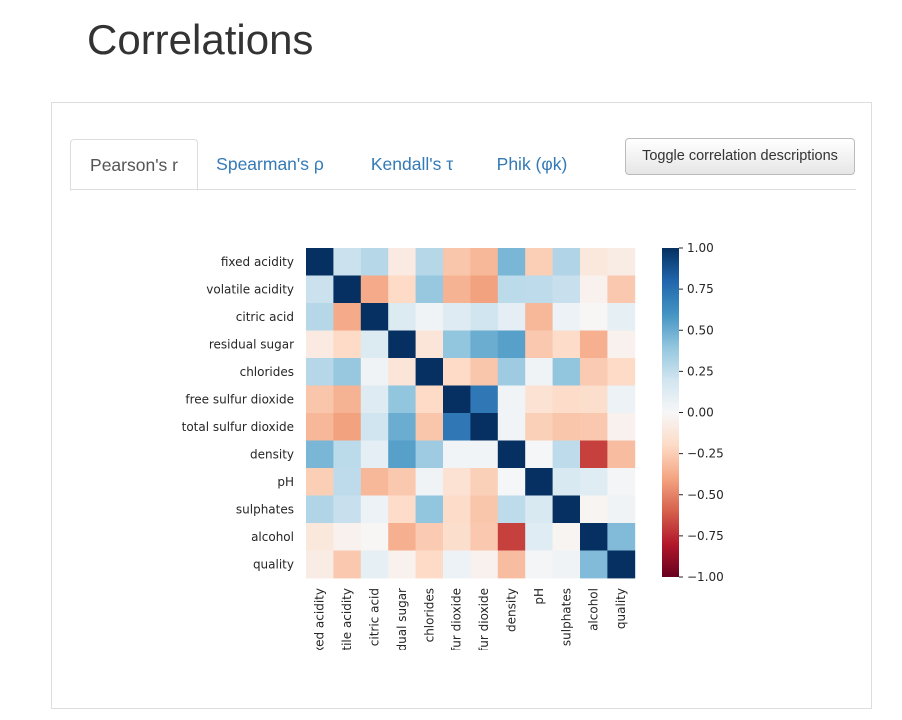  Describe the element at coordinates (320, 624) in the screenshot. I see `x-tick-label: fixed acidity` at that location.